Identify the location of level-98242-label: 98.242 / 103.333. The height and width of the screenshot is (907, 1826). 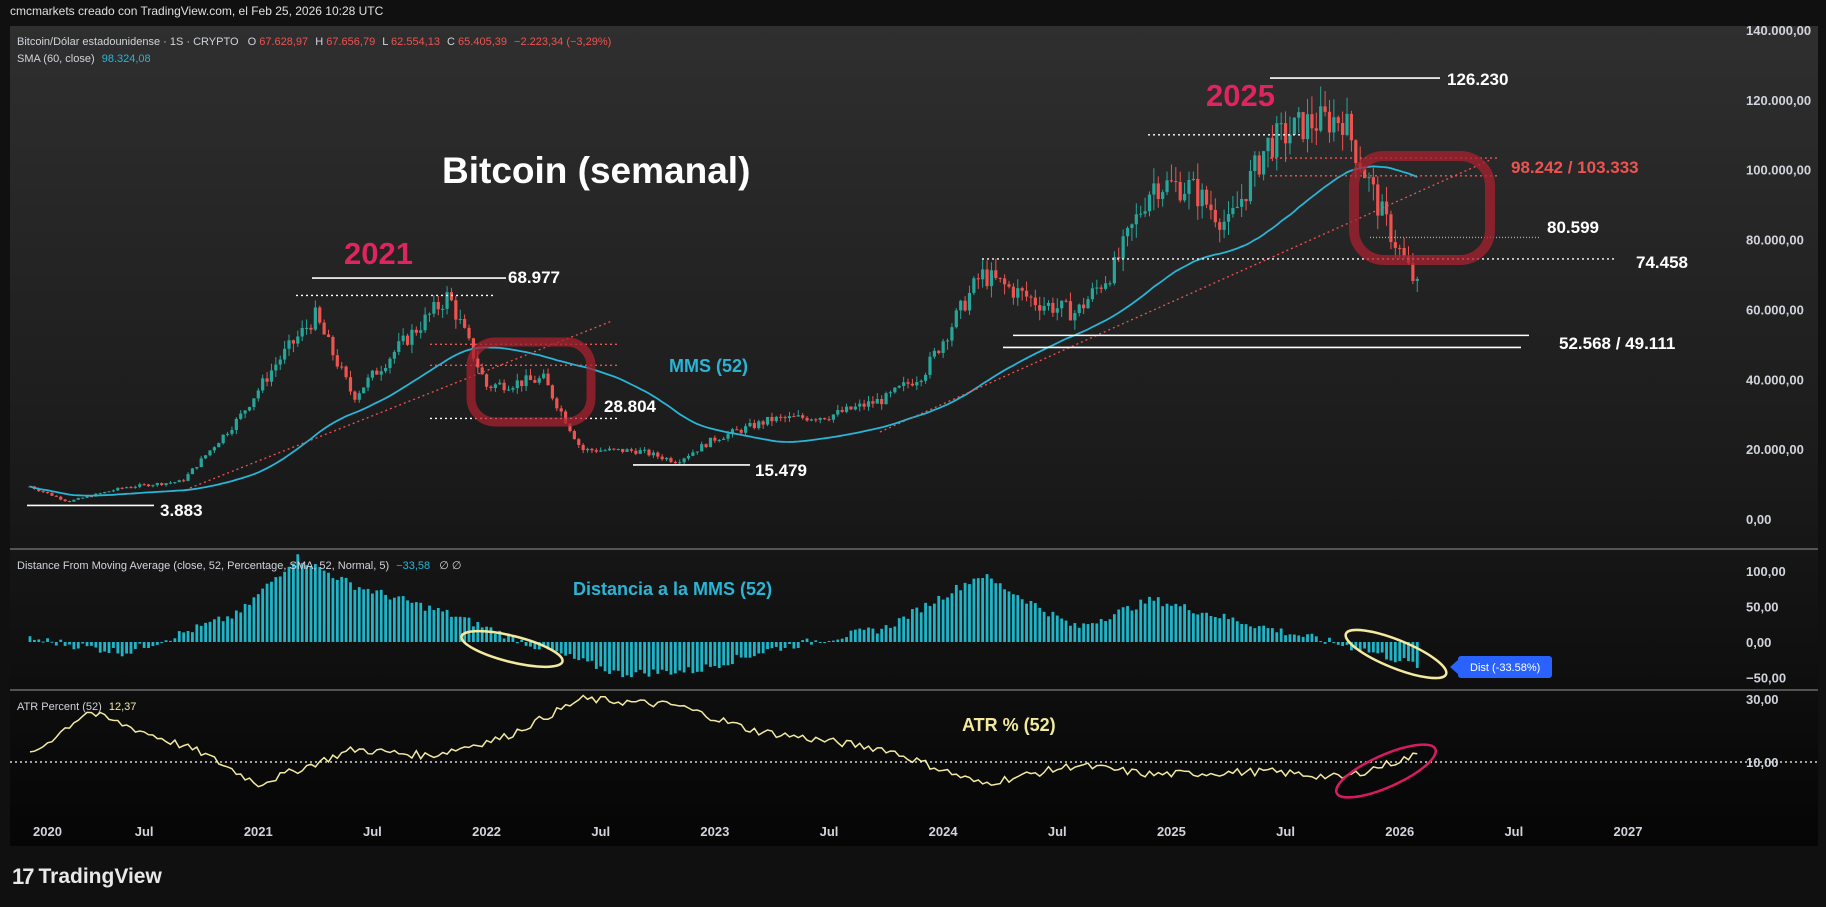
(1575, 167).